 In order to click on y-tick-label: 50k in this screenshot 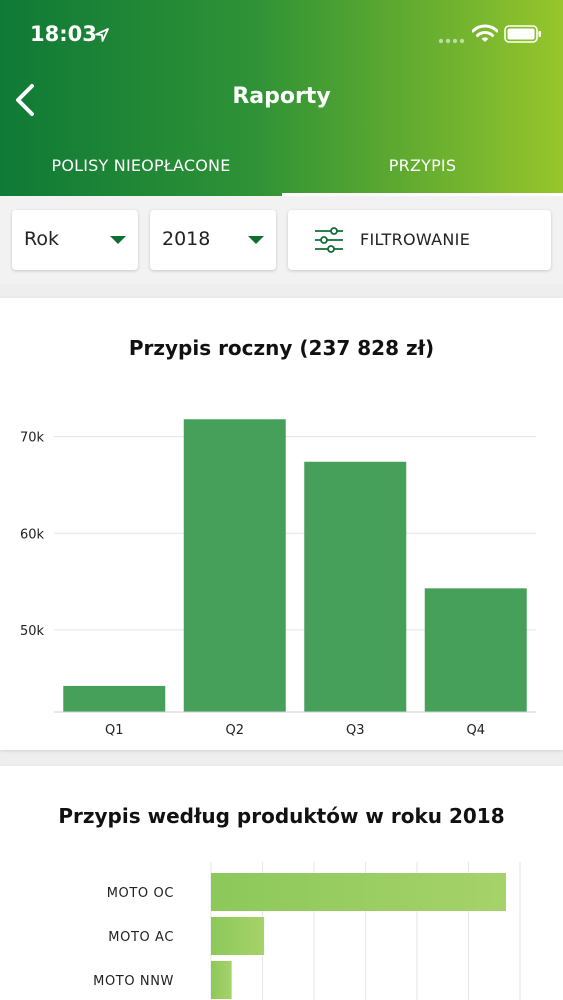, I will do `click(32, 631)`.